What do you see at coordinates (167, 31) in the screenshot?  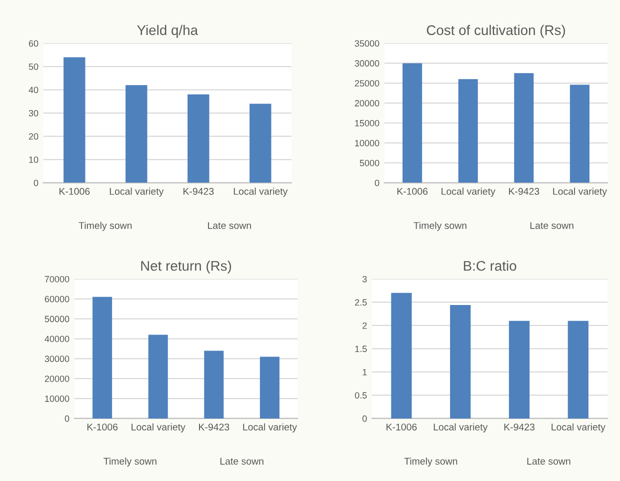 I see `chart-title: Yield q/ha` at bounding box center [167, 31].